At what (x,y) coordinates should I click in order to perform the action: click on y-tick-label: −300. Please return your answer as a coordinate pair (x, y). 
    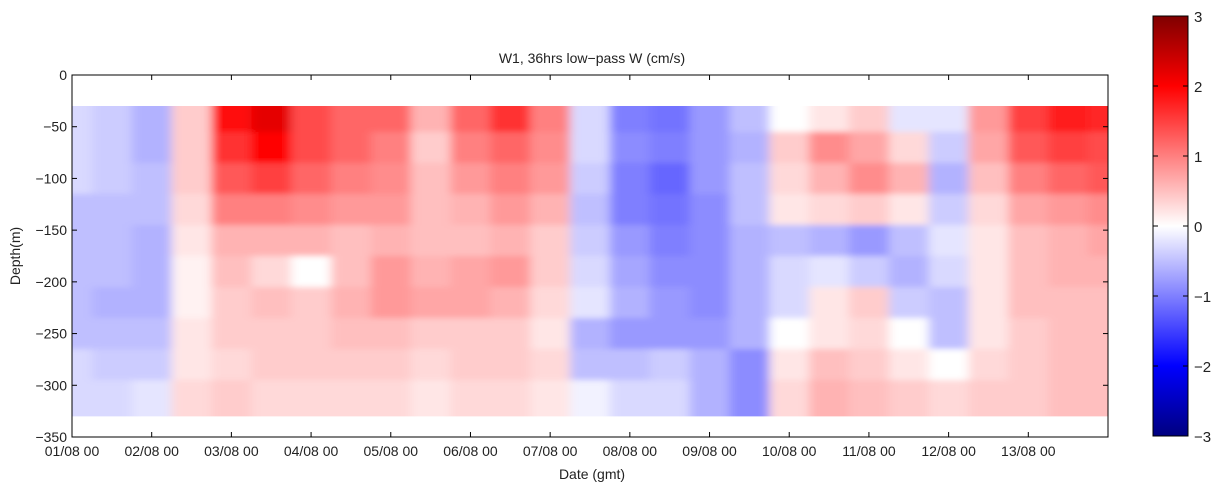
    Looking at the image, I should click on (51, 385).